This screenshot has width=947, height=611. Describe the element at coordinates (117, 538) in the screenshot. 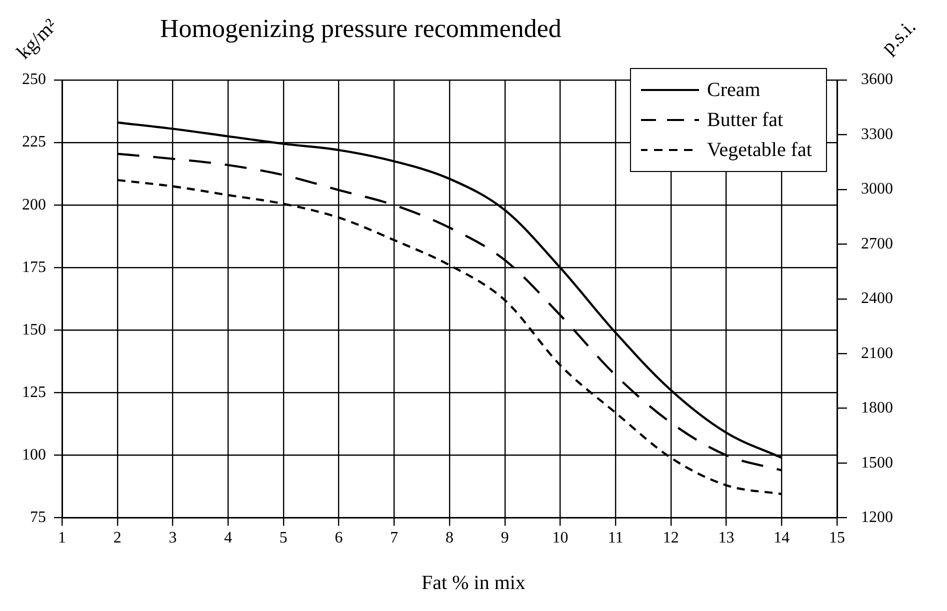

I see `x-tick-label: 2` at that location.